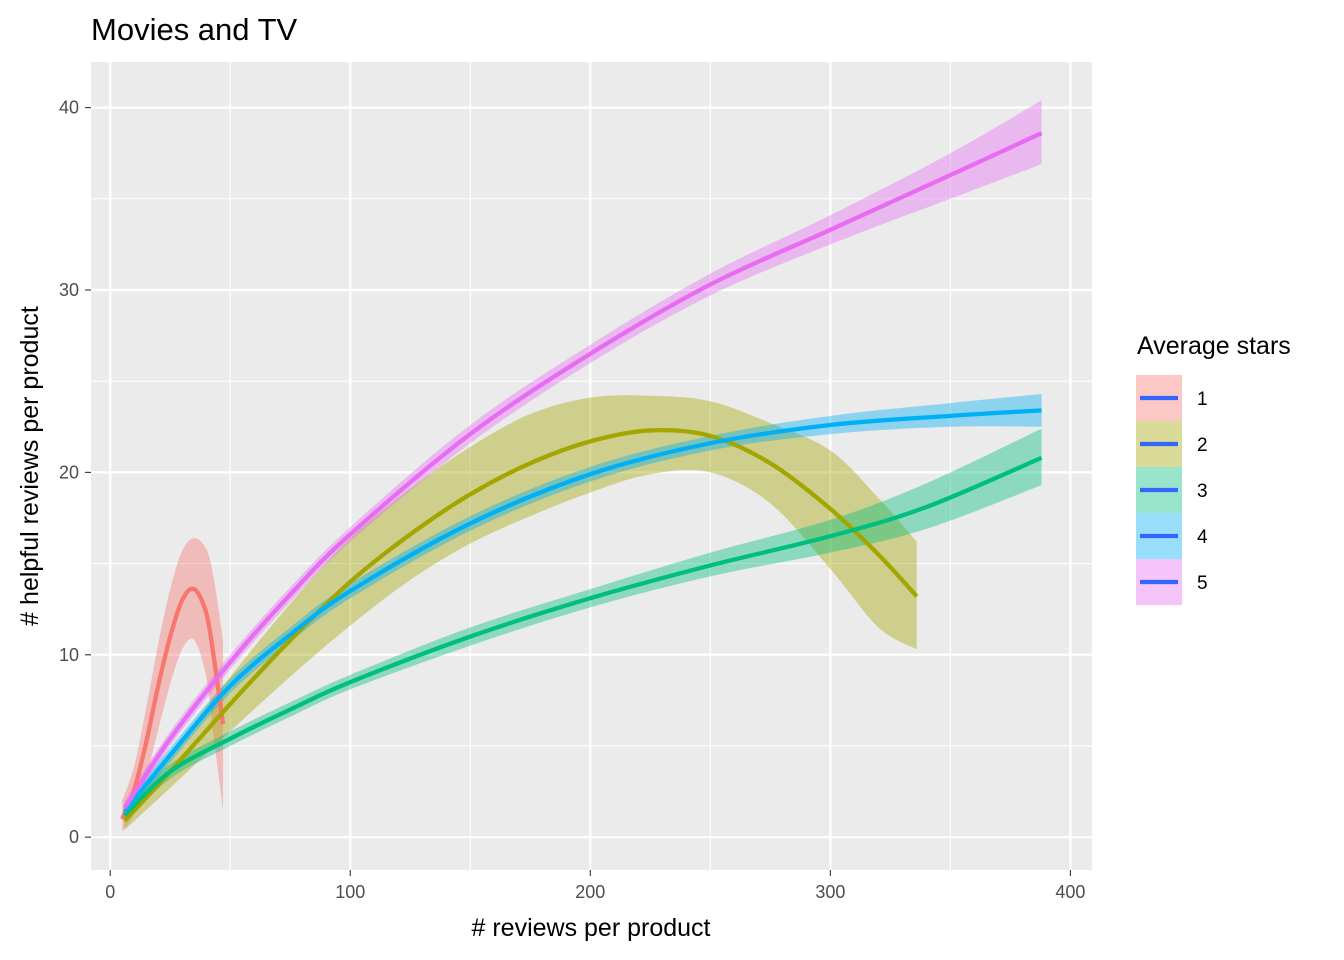 The height and width of the screenshot is (960, 1344). What do you see at coordinates (1202, 537) in the screenshot?
I see `legend-label-4: 4` at bounding box center [1202, 537].